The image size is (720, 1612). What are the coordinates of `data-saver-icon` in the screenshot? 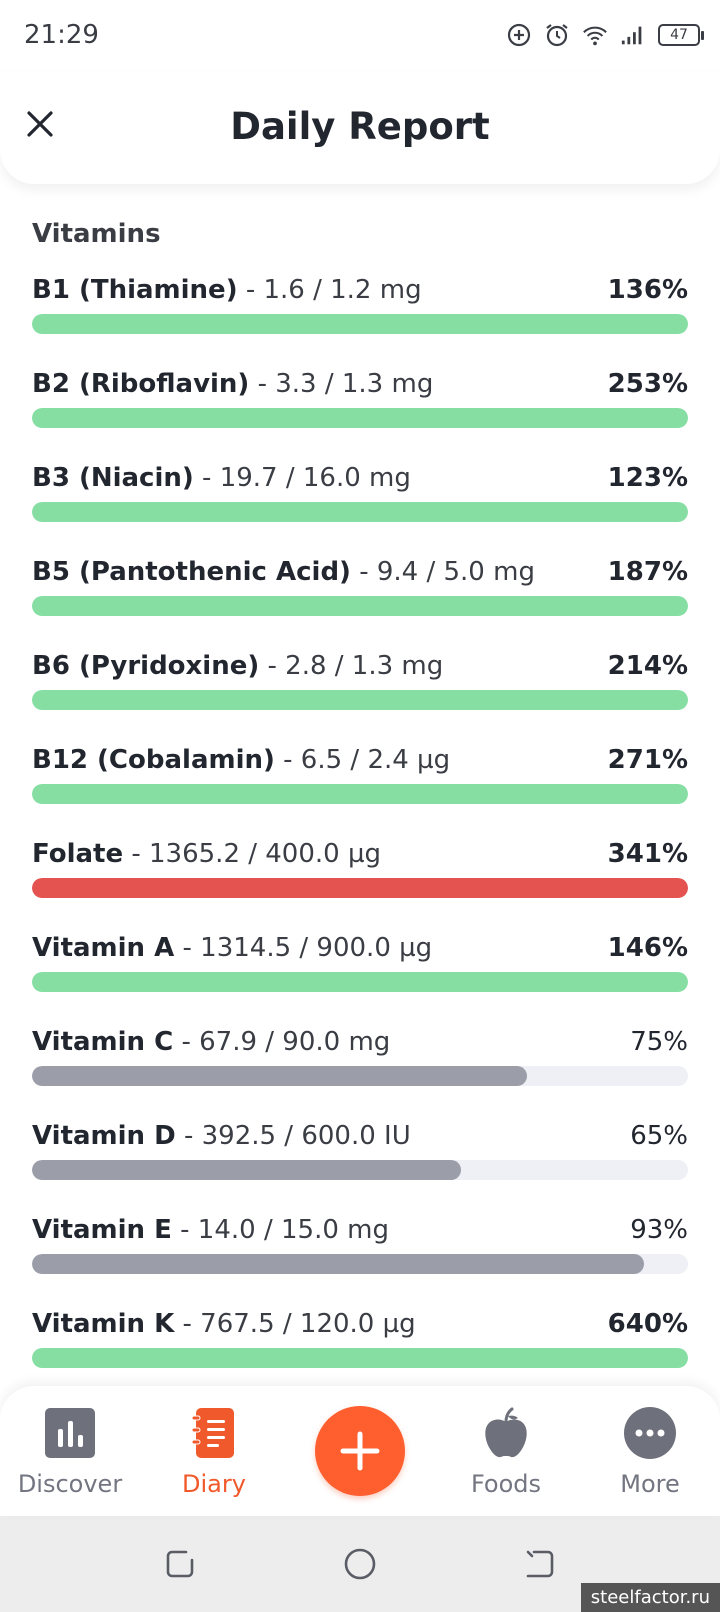 It's located at (519, 35).